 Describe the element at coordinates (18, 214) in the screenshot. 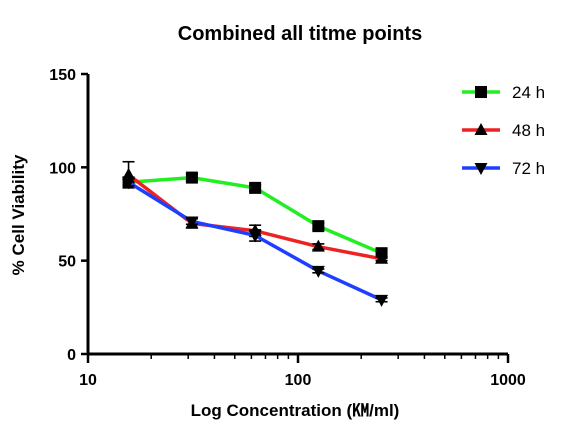

I see `y-axis-label: % Cell Viability` at that location.